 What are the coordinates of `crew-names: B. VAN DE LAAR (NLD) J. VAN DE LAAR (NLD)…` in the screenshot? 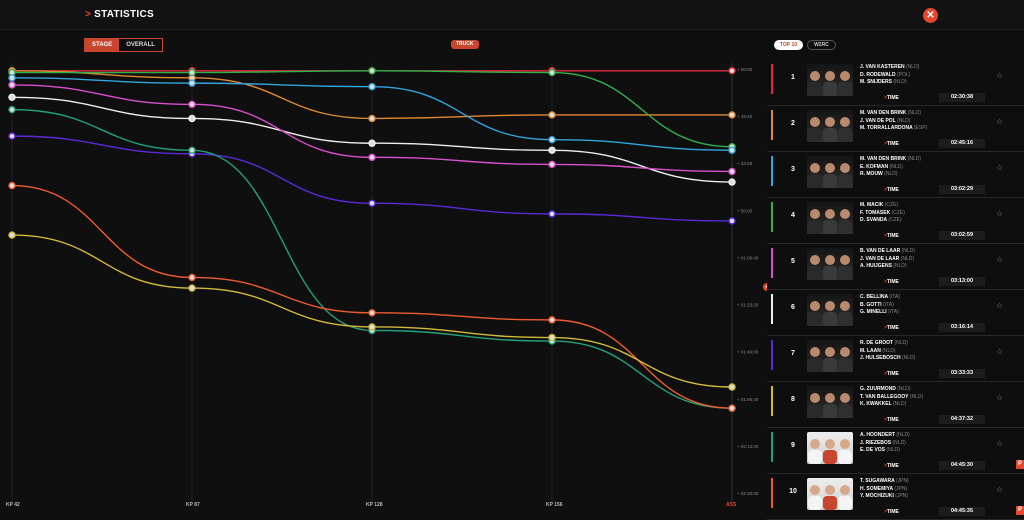 It's located at (887, 259).